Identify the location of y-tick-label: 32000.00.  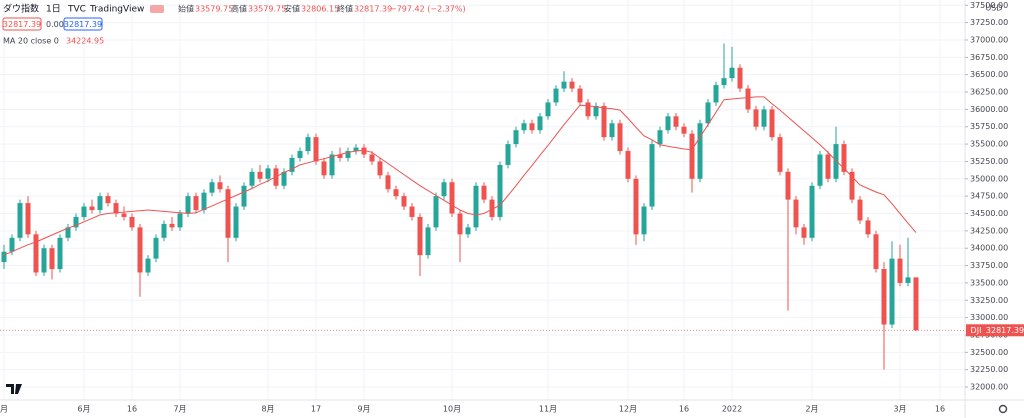
(989, 387).